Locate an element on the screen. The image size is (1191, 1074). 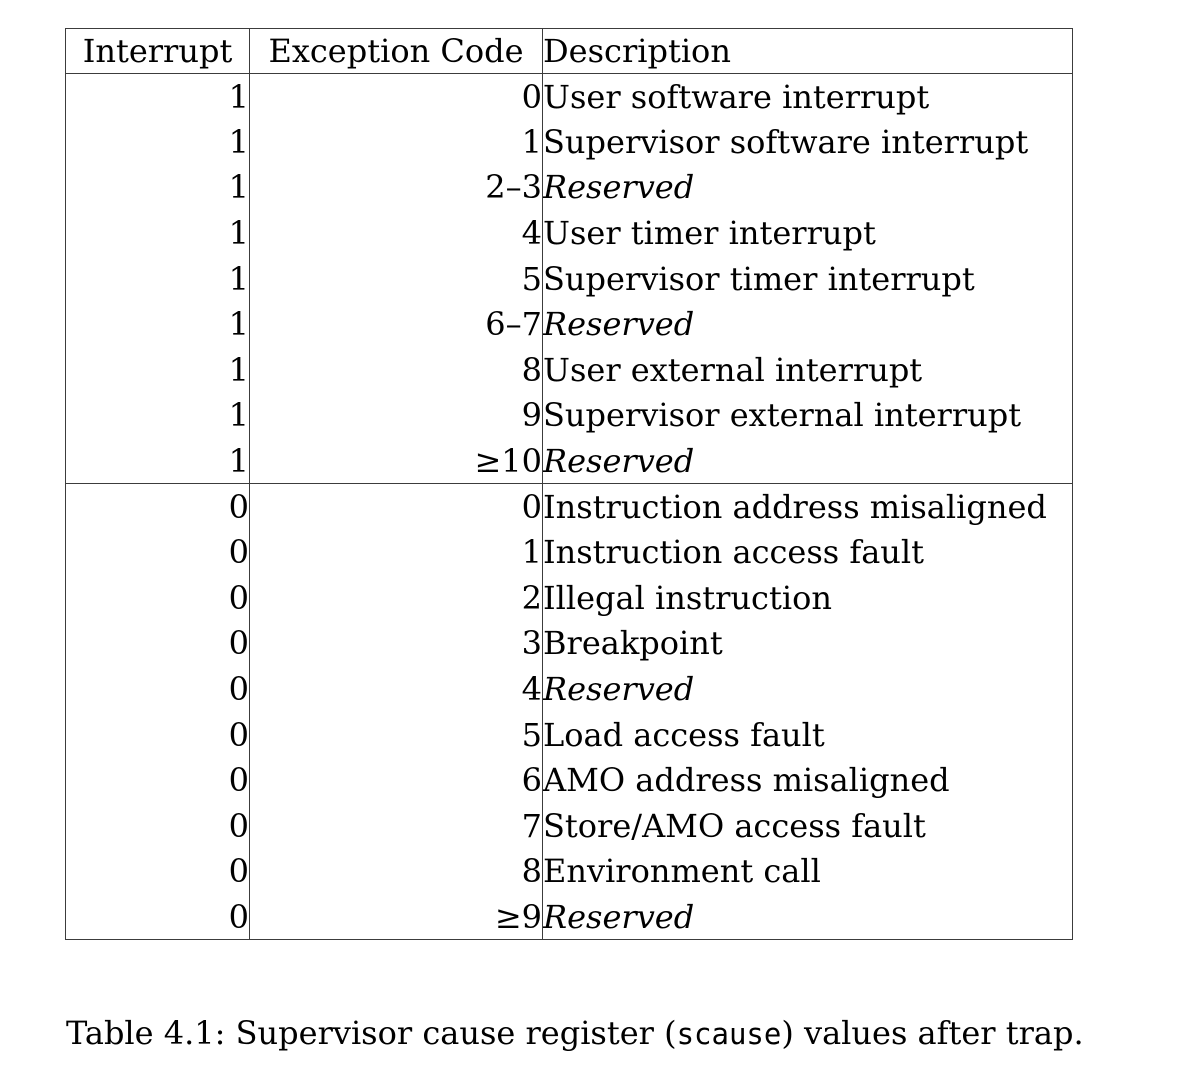
description-cell: Instruction address misaligned is located at coordinates (807, 506).